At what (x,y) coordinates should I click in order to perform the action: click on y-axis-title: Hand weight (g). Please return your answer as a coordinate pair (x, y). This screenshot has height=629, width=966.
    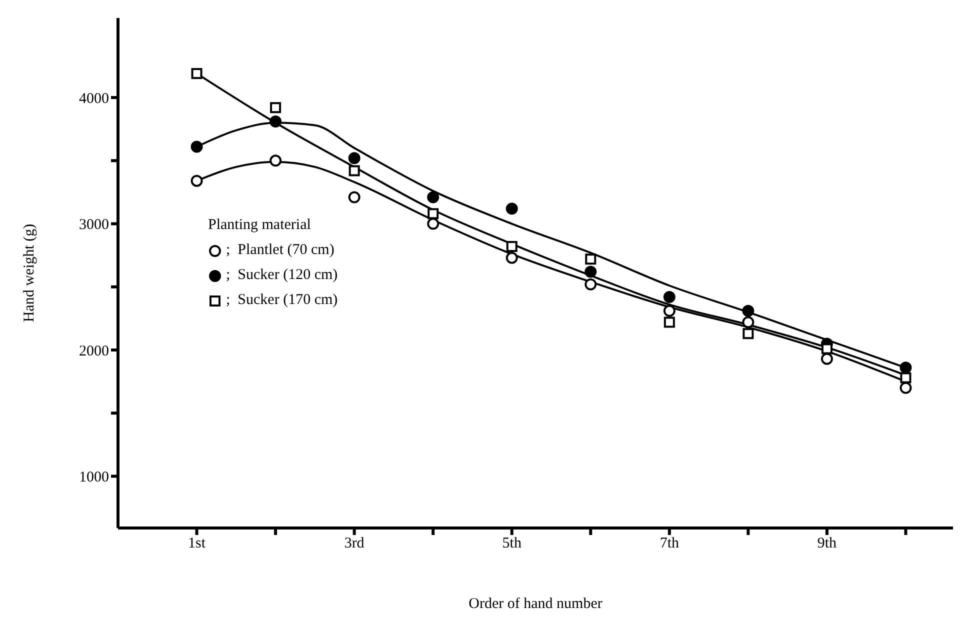
    Looking at the image, I should click on (29, 273).